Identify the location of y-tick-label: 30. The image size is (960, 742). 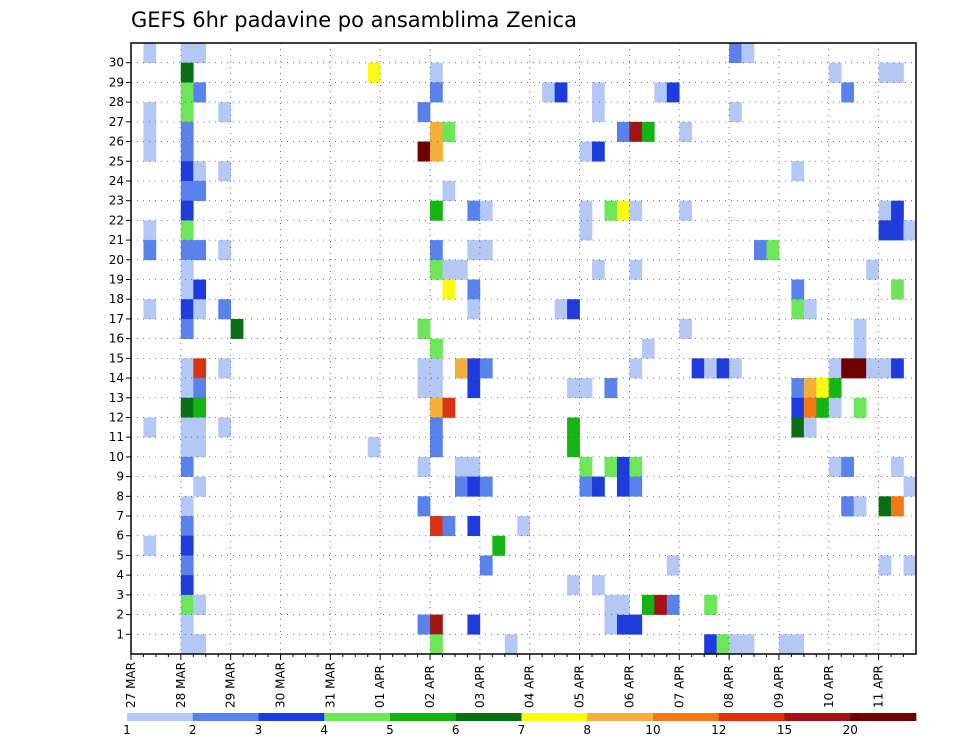
(116, 63).